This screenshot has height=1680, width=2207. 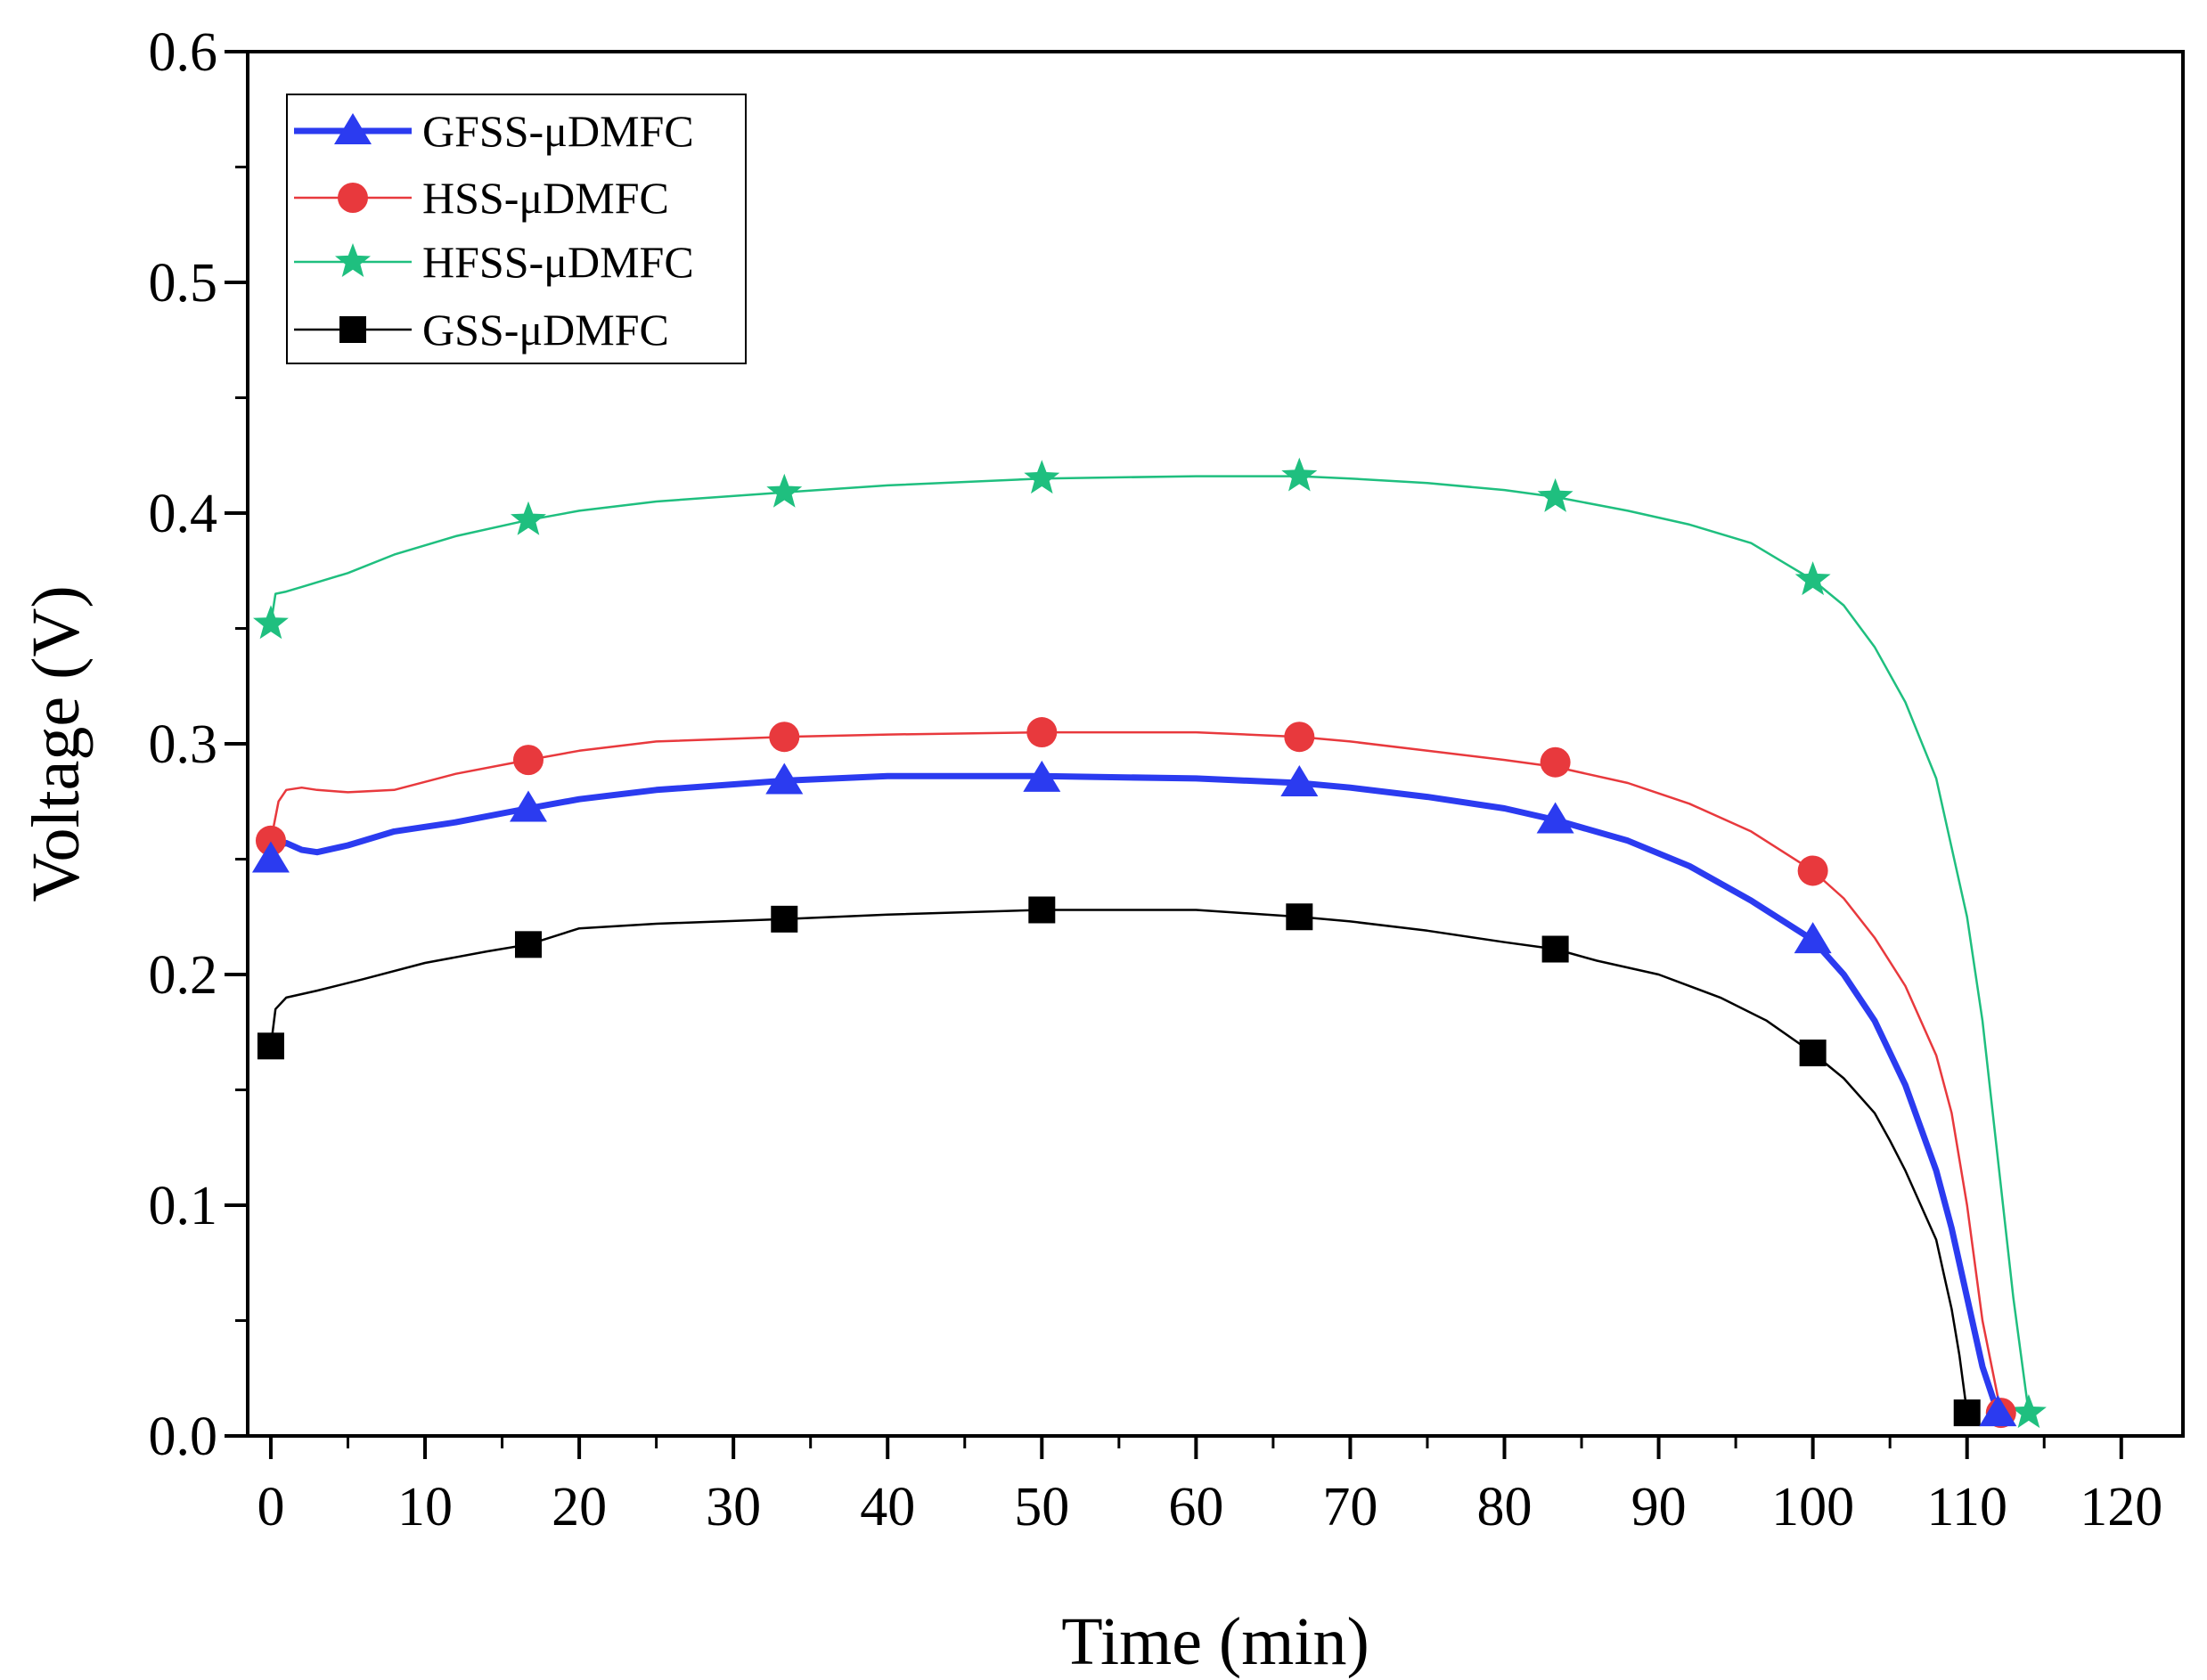 What do you see at coordinates (1659, 1507) in the screenshot?
I see `x-tick-label: 90` at bounding box center [1659, 1507].